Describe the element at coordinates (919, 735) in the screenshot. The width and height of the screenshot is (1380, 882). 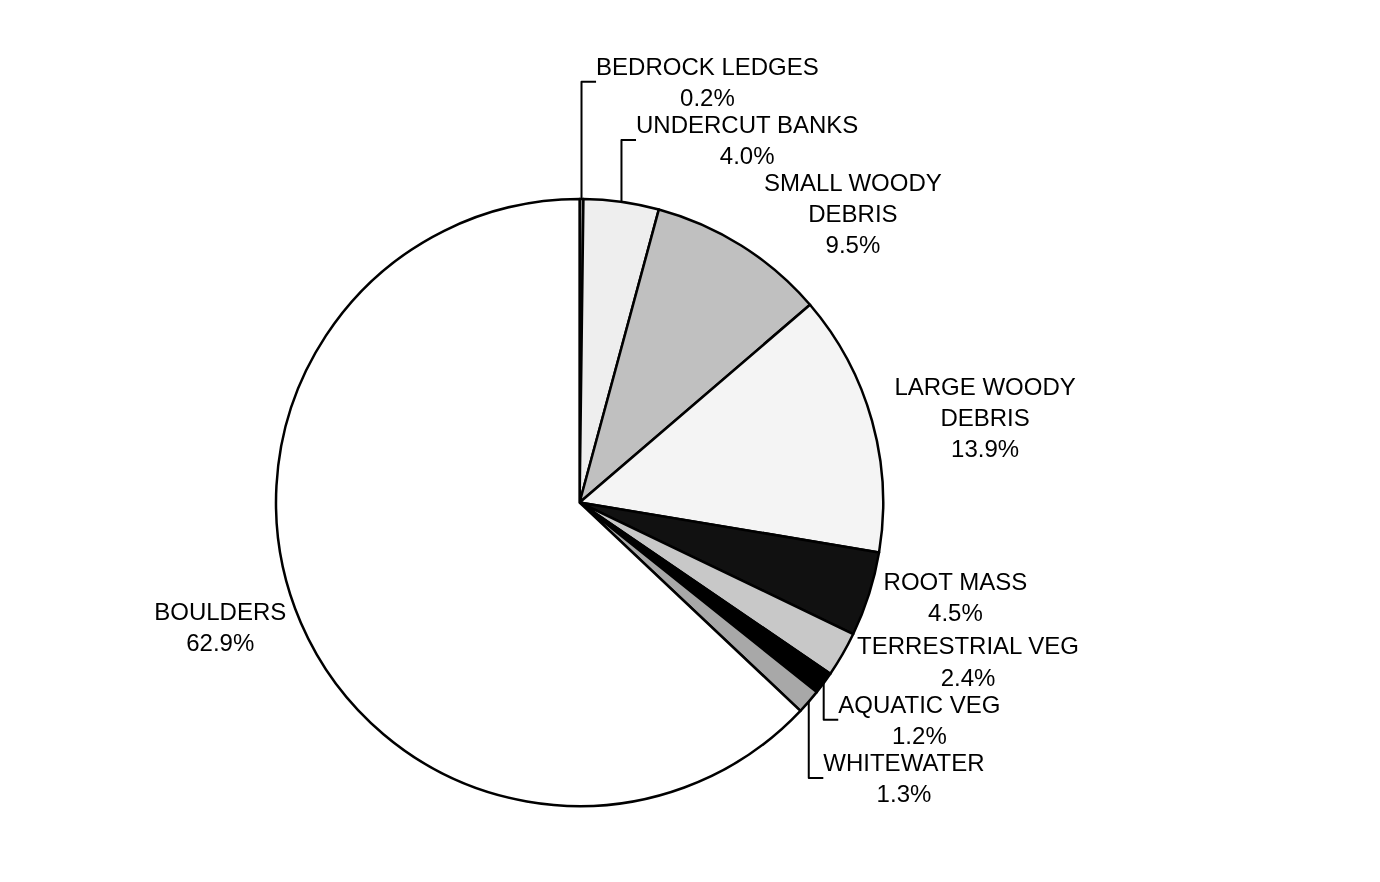
I see `data-label: 1.2%` at that location.